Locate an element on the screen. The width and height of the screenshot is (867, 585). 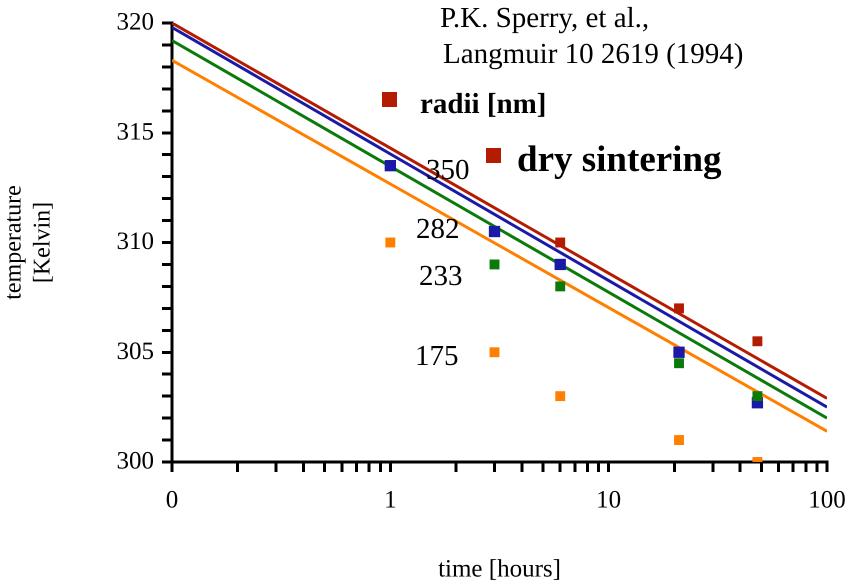
x-axis-title: time [hours] is located at coordinates (499, 569).